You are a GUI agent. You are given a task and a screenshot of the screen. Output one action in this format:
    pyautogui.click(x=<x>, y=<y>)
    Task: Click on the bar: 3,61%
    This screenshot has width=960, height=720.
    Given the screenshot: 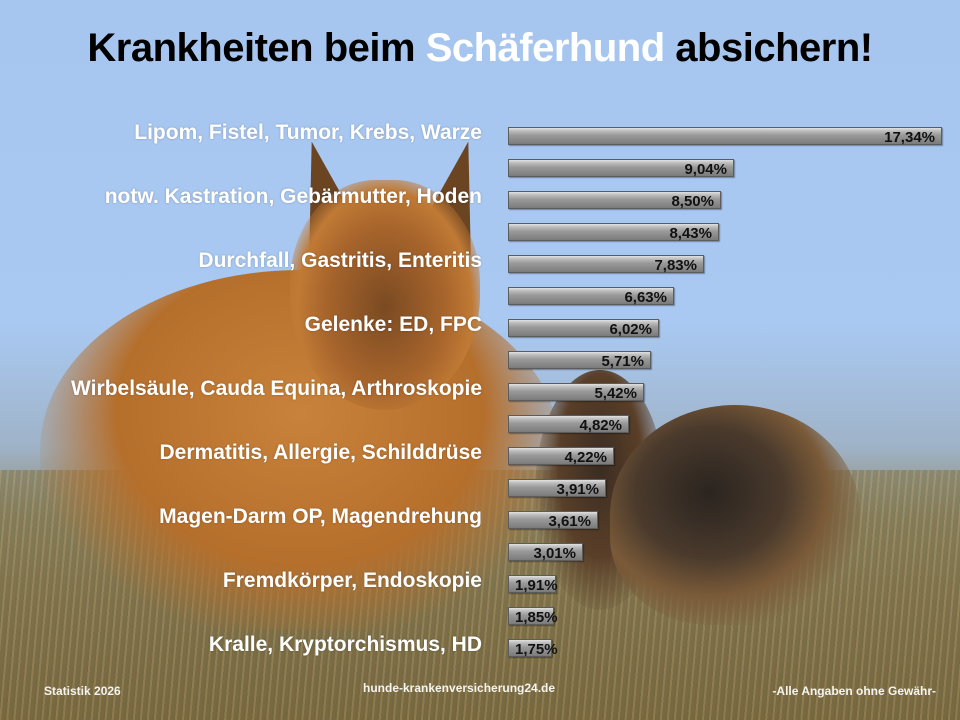 What is the action you would take?
    pyautogui.click(x=553, y=520)
    